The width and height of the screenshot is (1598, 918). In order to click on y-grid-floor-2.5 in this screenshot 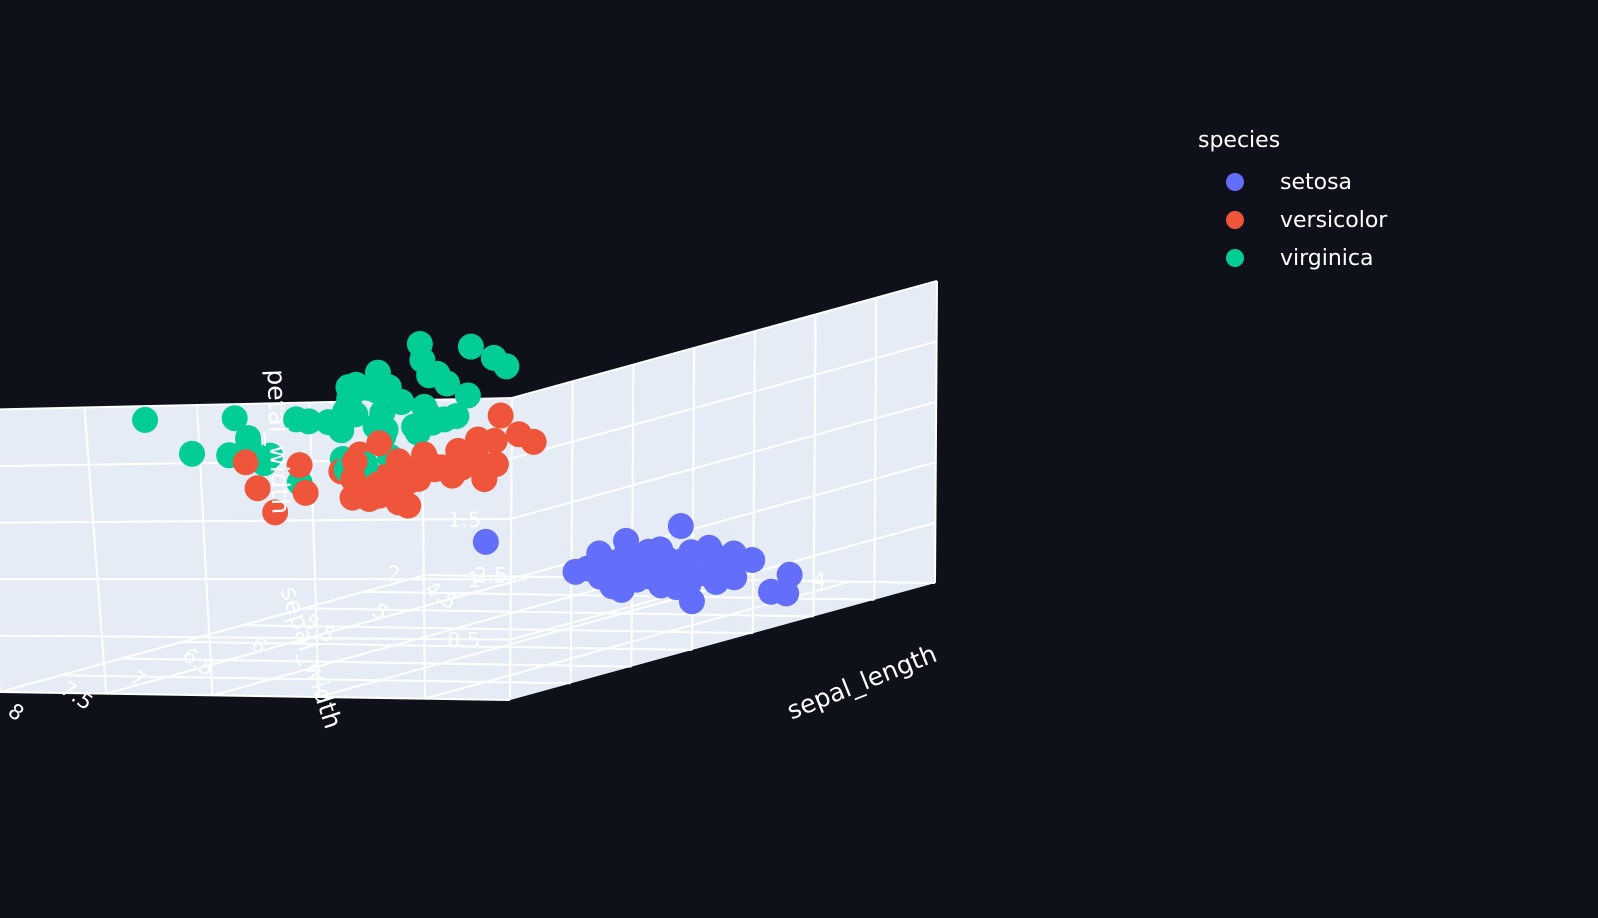, I will do `click(318, 635)`.